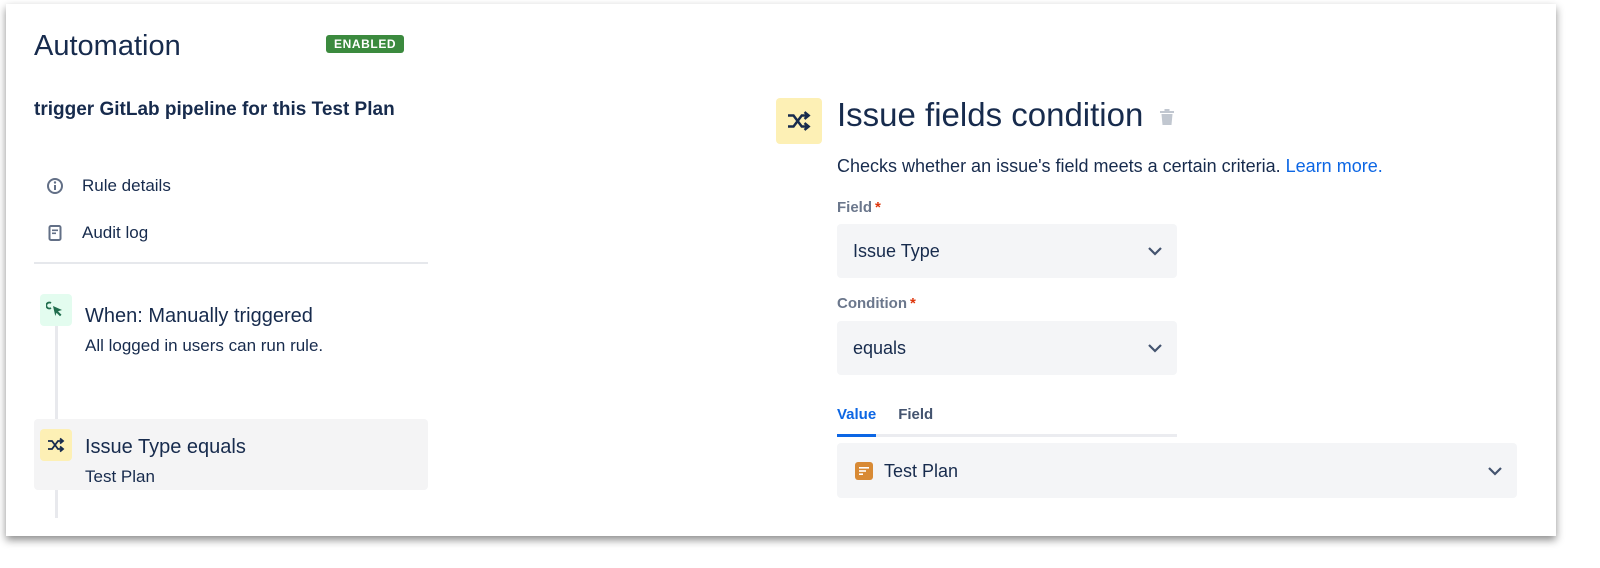 The image size is (1600, 568). I want to click on status-badge: ENABLED, so click(365, 44).